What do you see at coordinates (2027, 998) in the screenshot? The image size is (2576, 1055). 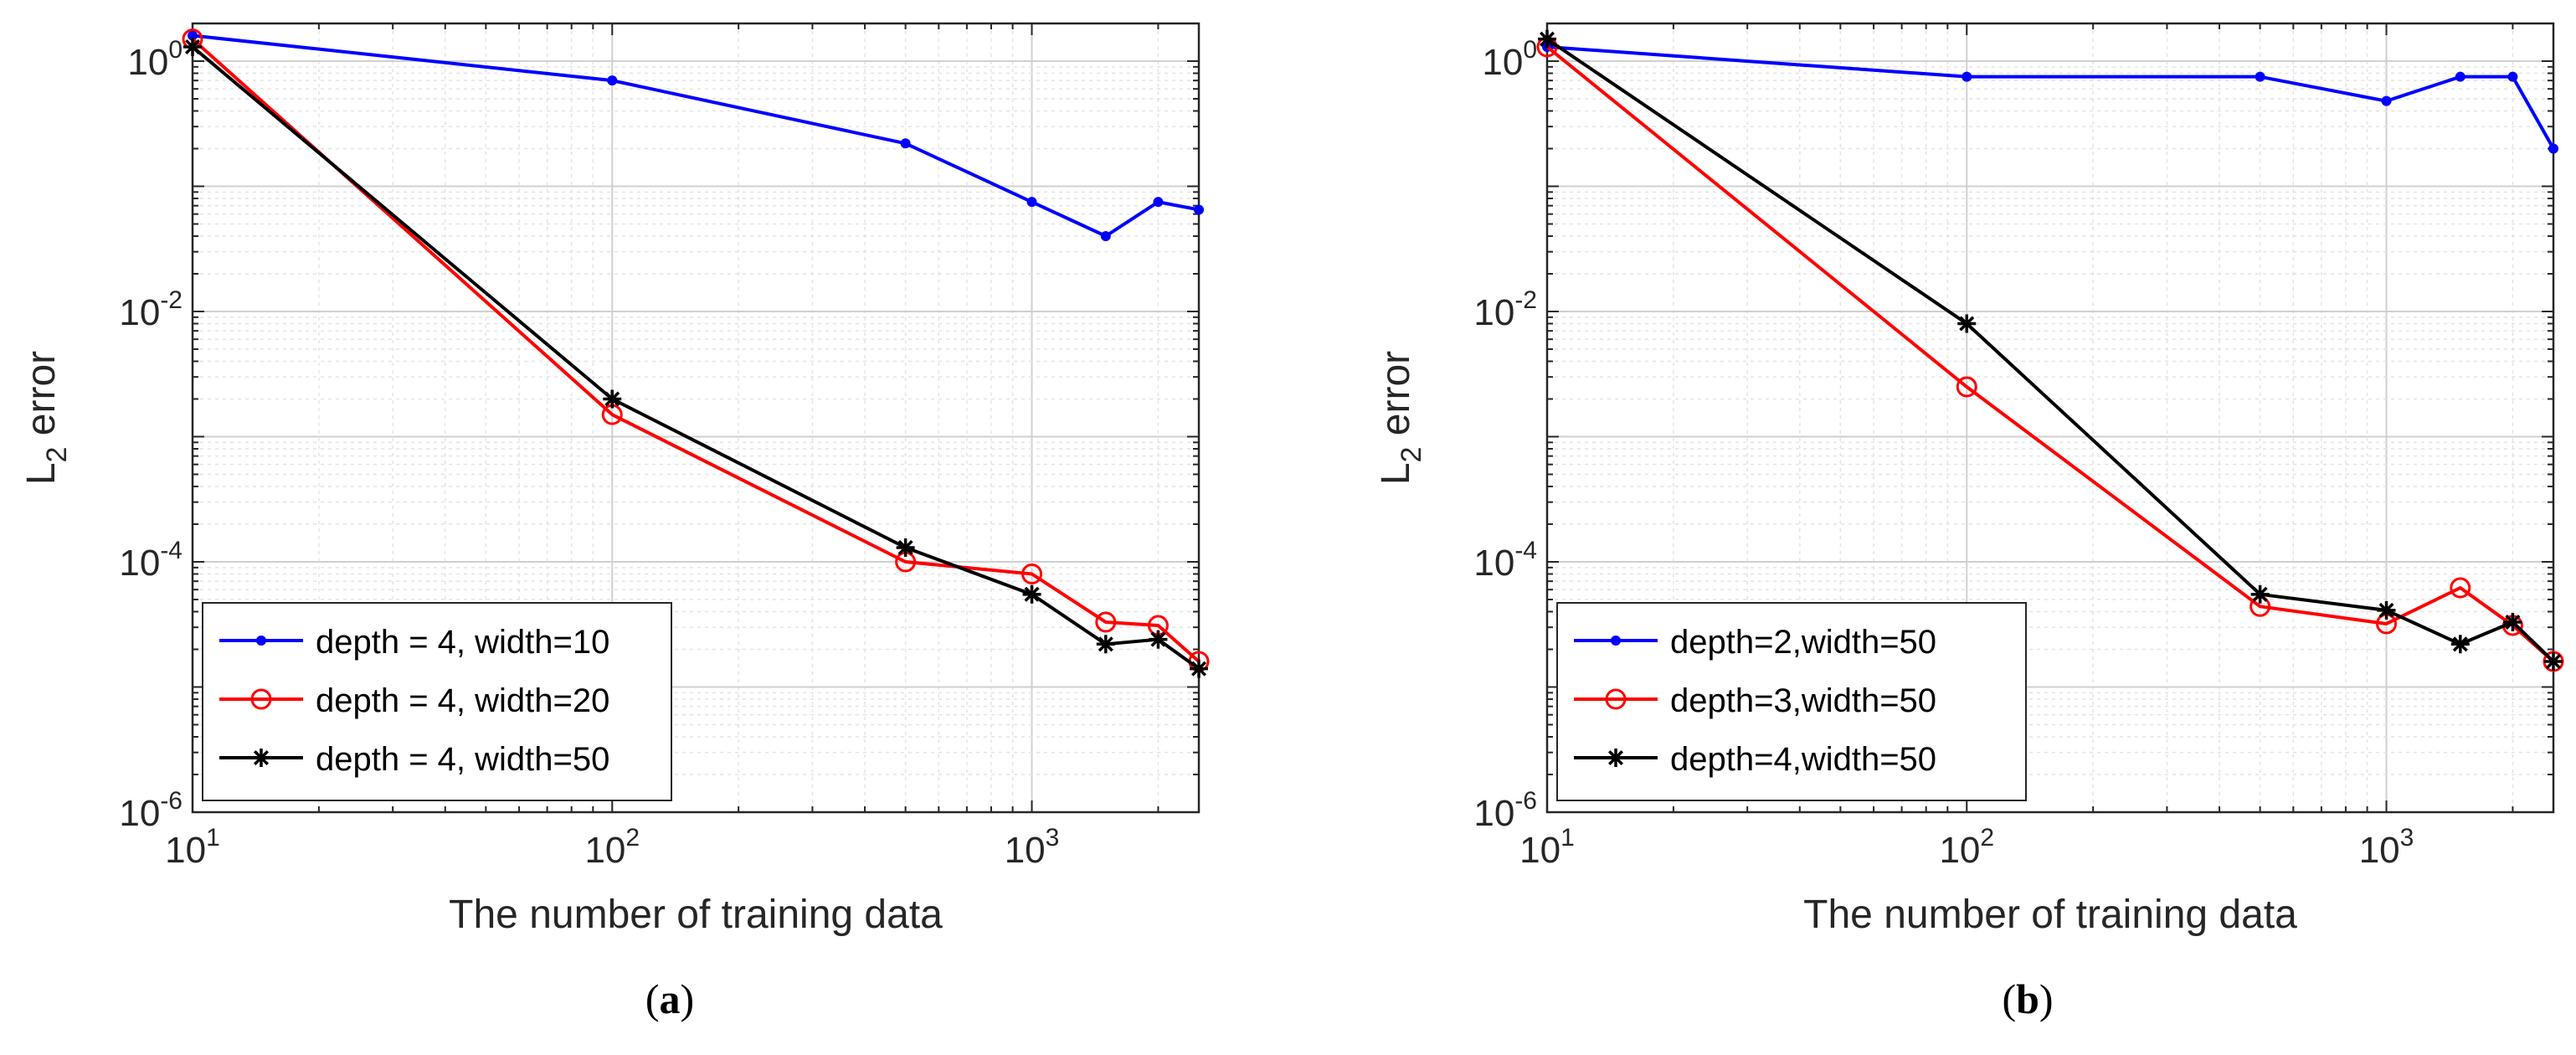 I see `panel-label: (b)` at bounding box center [2027, 998].